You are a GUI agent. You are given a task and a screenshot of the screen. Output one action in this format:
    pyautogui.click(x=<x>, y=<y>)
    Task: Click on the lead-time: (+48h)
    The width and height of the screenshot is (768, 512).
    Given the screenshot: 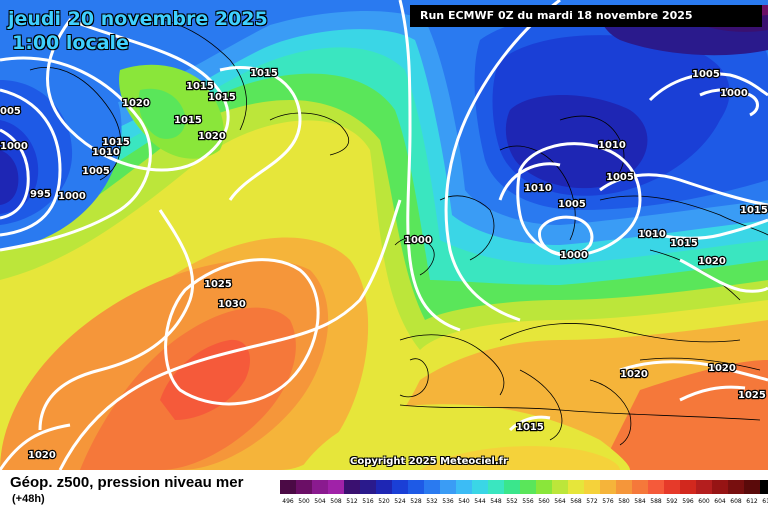 What is the action you would take?
    pyautogui.click(x=28, y=499)
    